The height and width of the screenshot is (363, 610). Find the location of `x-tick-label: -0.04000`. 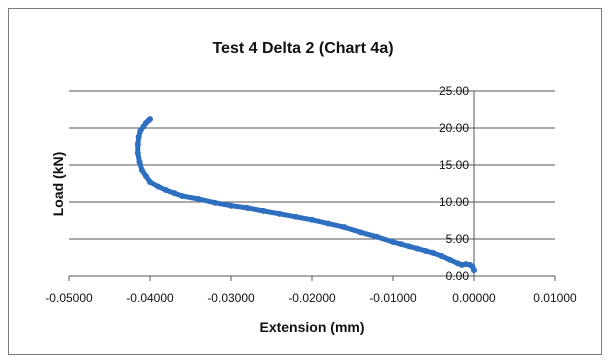

x-tick-label: -0.04000 is located at coordinates (150, 298).